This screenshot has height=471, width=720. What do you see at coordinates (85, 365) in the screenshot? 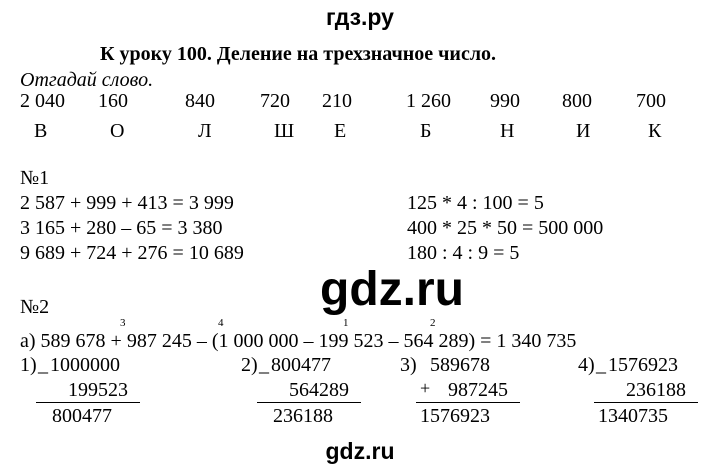
I see `minuend: 1000000` at bounding box center [85, 365].